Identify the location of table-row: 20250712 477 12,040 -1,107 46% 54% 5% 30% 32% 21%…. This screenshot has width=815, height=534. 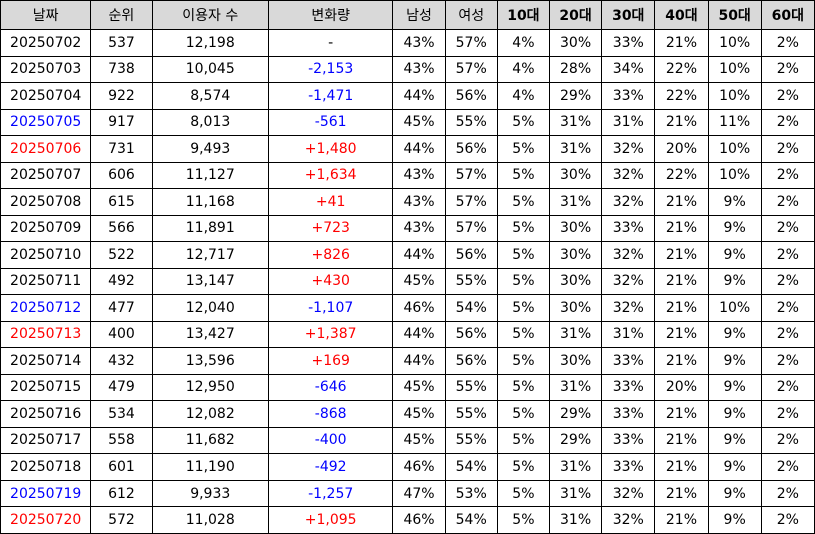
(407, 308).